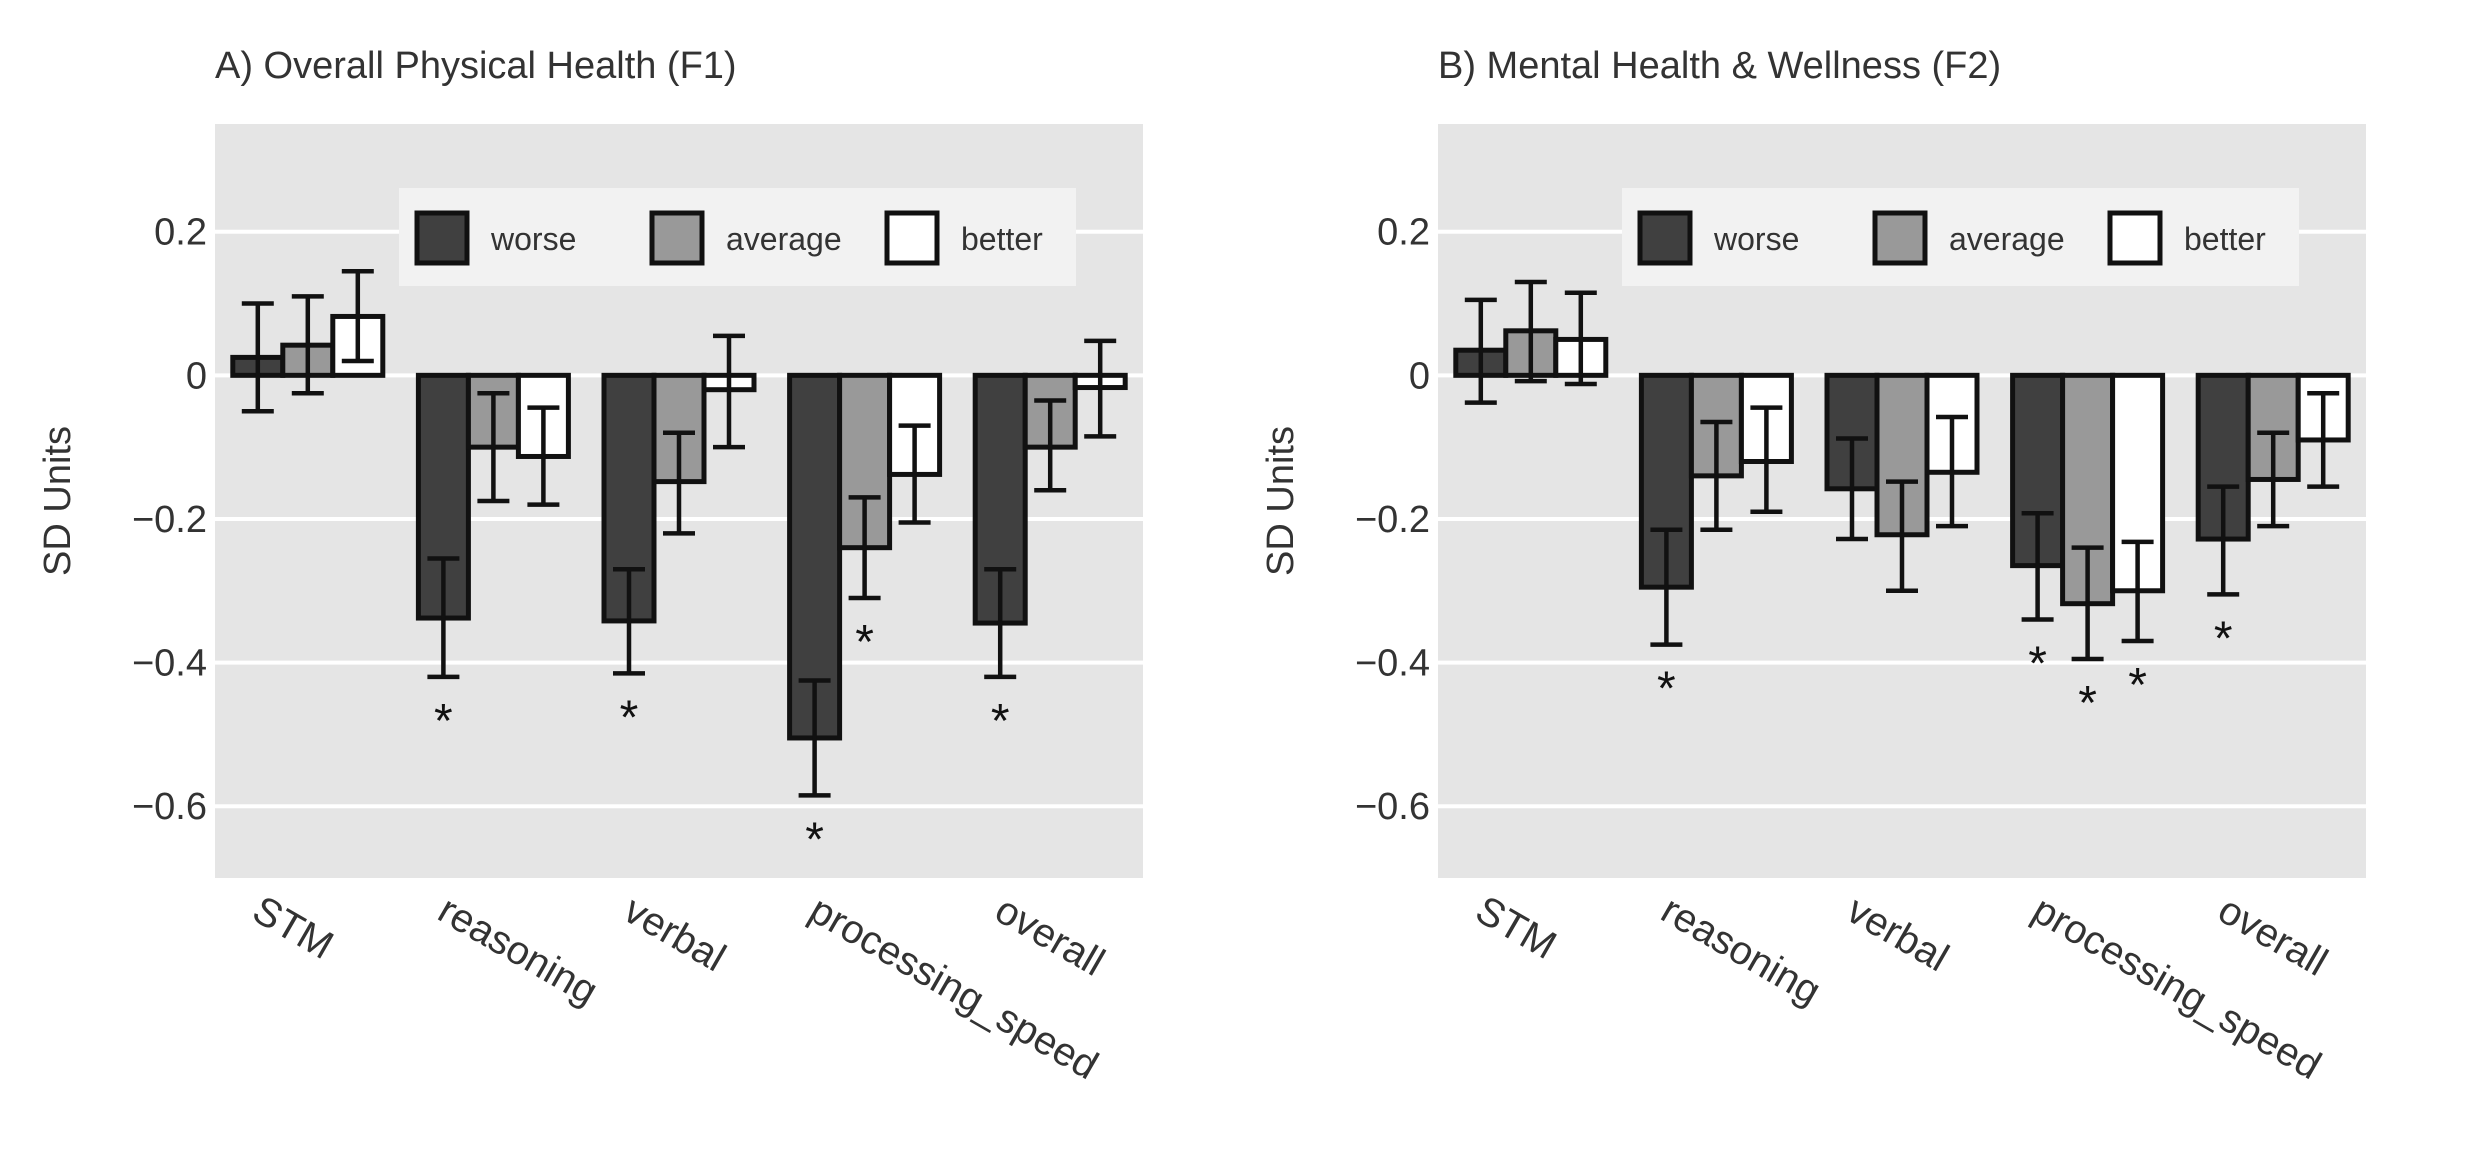  Describe the element at coordinates (815, 556) in the screenshot. I see `bar-worse-processing-speed` at that location.